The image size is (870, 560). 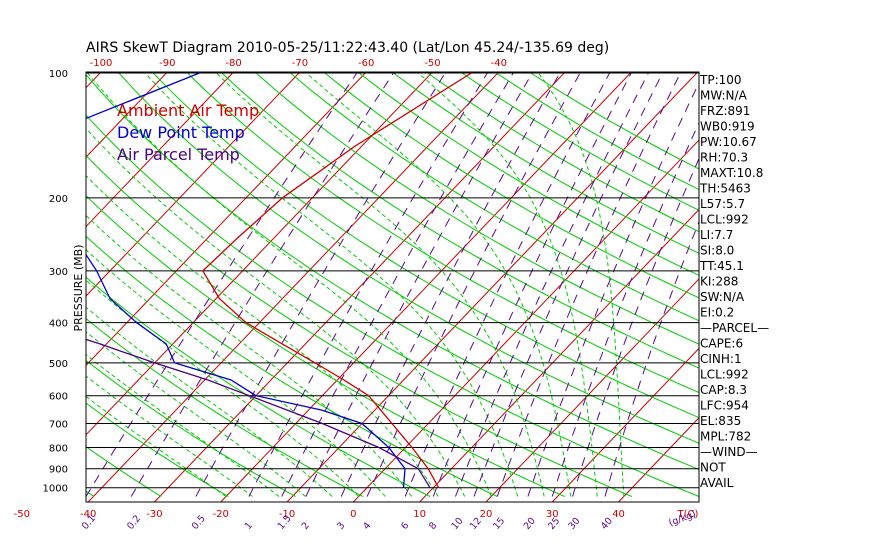 I want to click on legend-entry: Air Parcel Temp, so click(x=178, y=154).